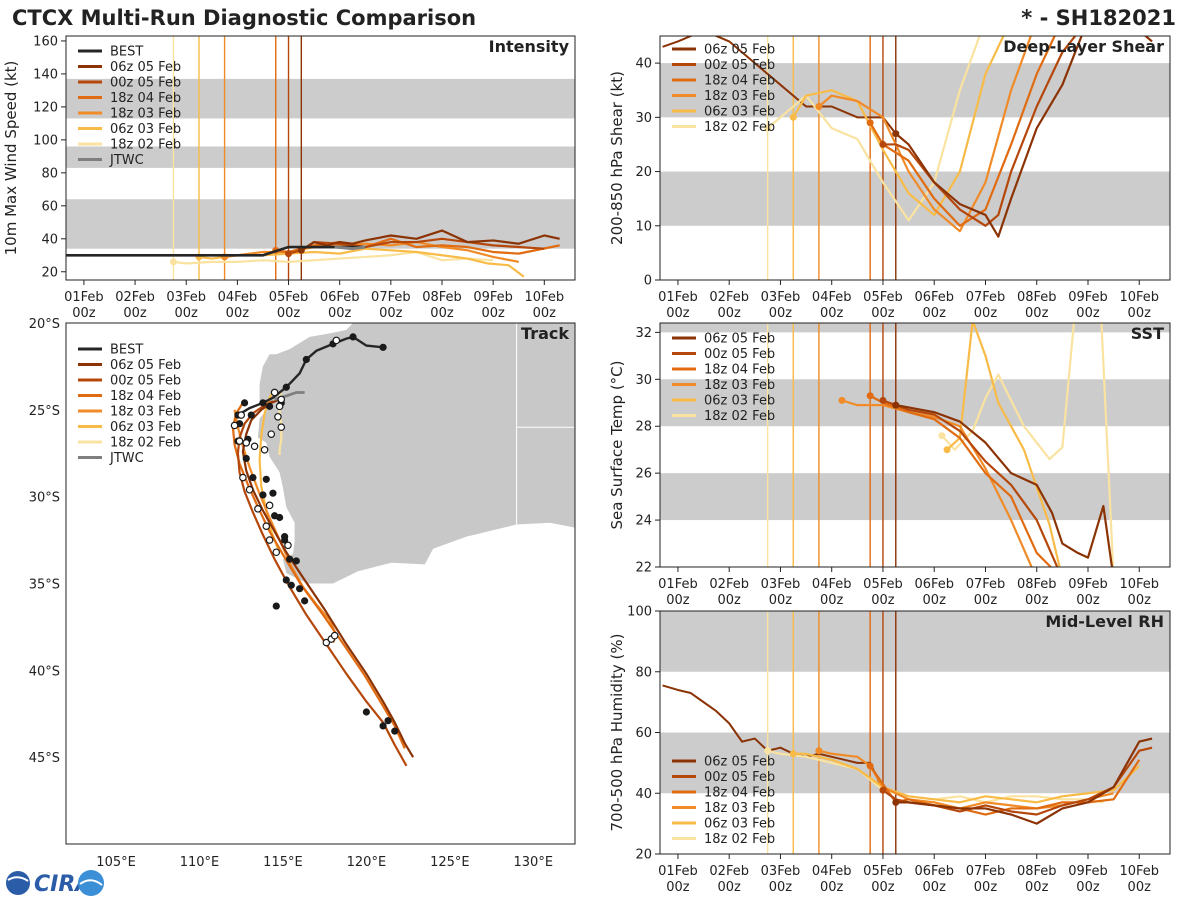 The image size is (1200, 900). I want to click on lat-tick-label: 30°S, so click(44, 498).